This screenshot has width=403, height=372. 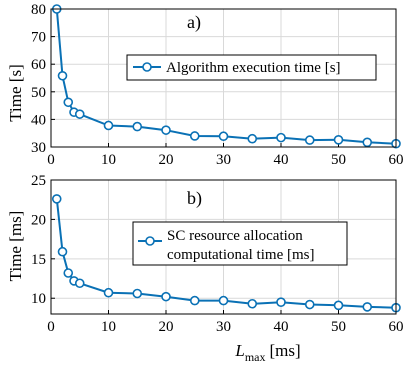 I want to click on panel-a-y-tick-label: 40, so click(x=38, y=120).